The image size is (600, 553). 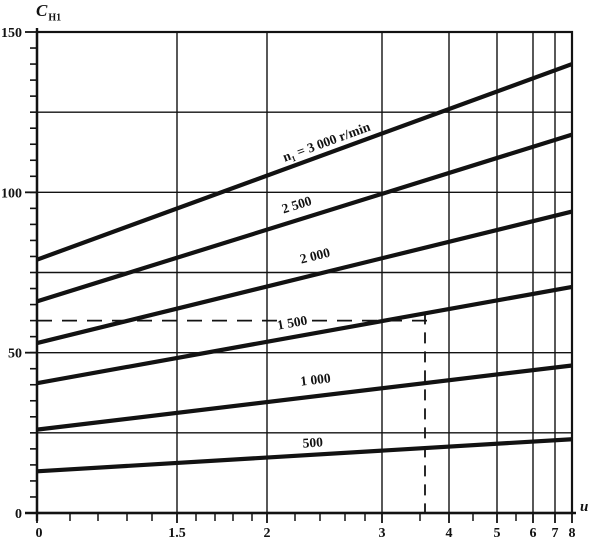 I want to click on x-tick-label: 5, so click(x=497, y=533).